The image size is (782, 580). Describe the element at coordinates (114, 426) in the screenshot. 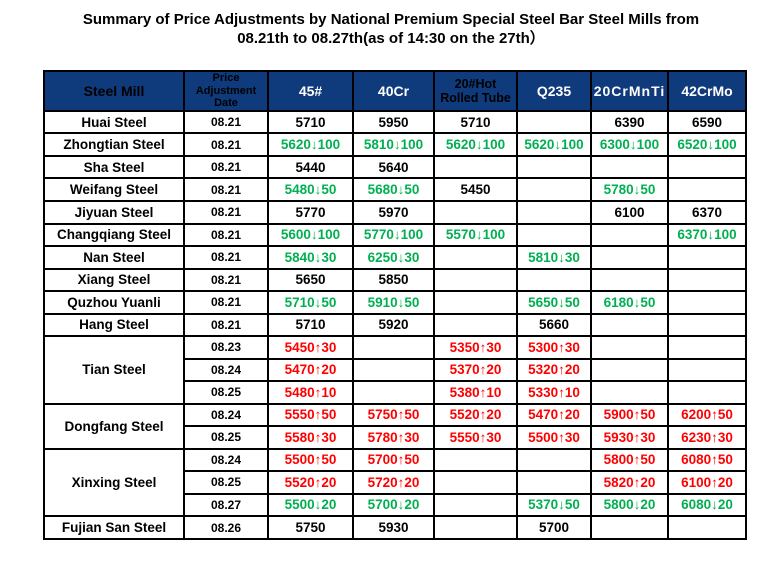

I see `mill-name-cell-dongfang-steel: Dongfang Steel` at that location.